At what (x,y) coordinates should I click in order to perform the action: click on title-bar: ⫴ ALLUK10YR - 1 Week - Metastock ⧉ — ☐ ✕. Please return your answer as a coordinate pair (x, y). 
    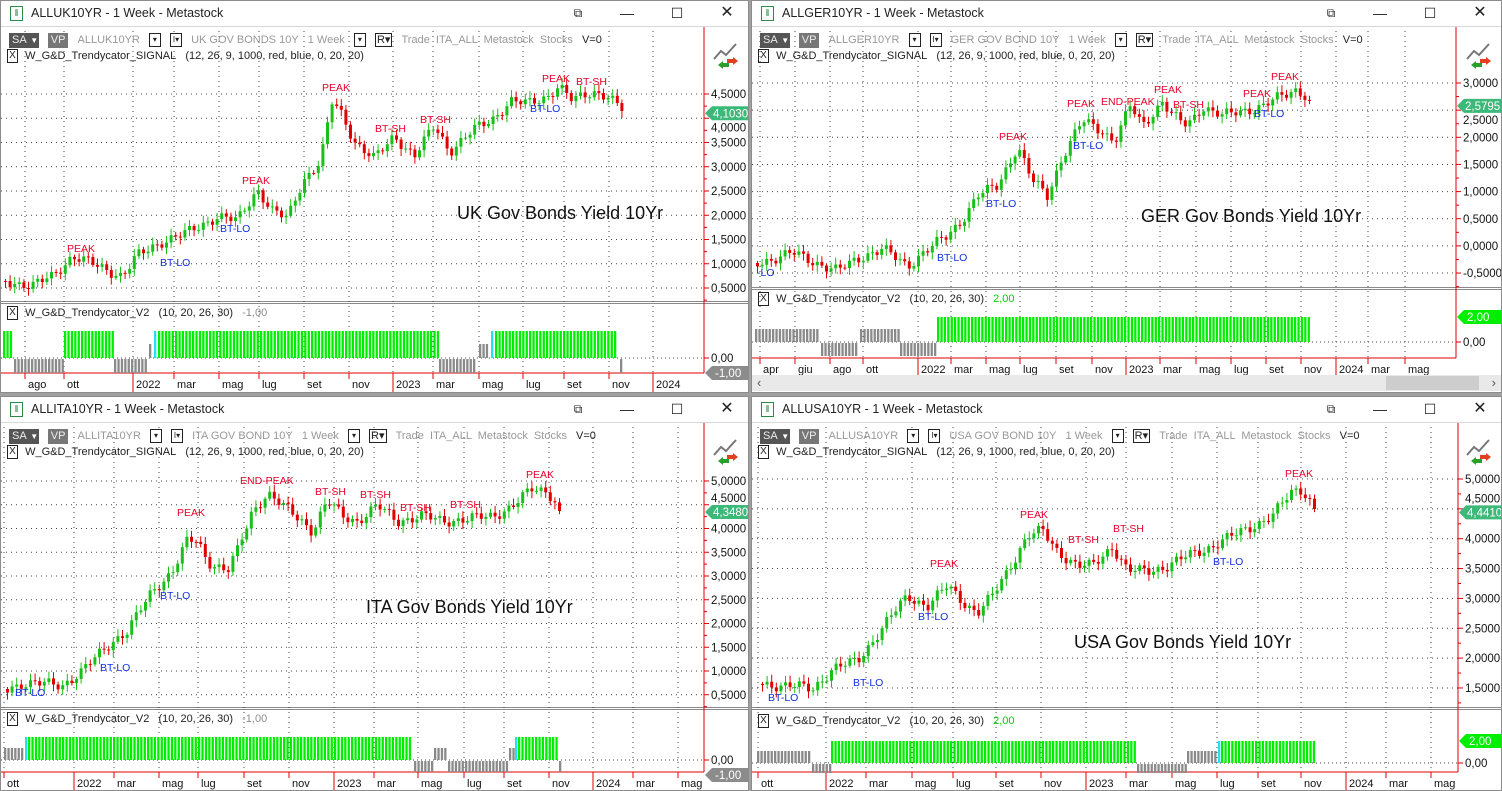
    Looking at the image, I should click on (374, 14).